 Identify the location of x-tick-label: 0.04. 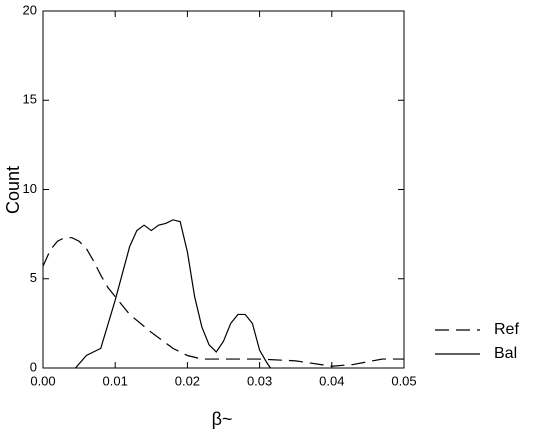
(331, 380).